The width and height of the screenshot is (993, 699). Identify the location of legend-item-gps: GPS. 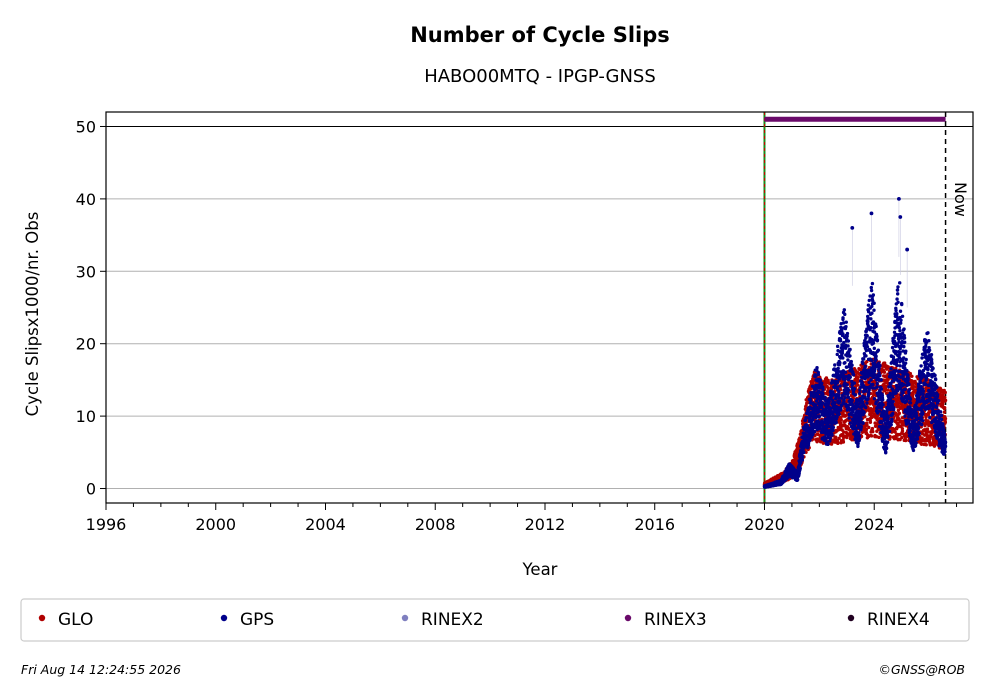
(247, 620).